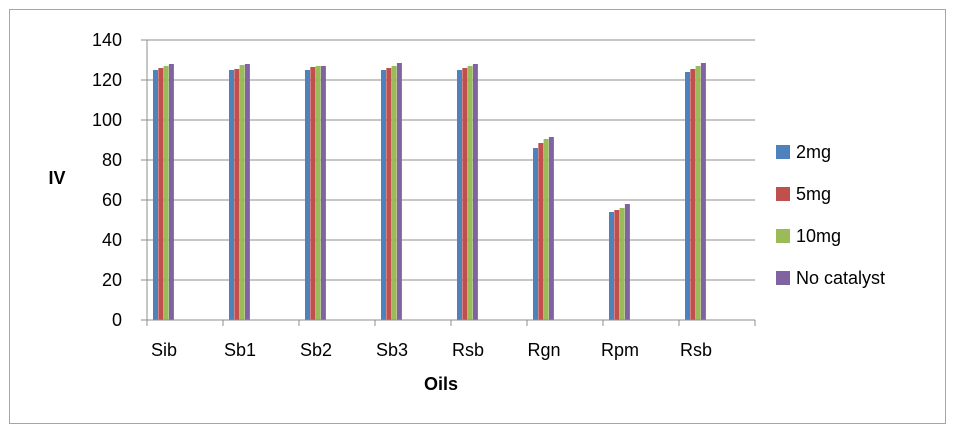  What do you see at coordinates (830, 215) in the screenshot?
I see `legend: 2mg 5mg 10mg No catalyst` at bounding box center [830, 215].